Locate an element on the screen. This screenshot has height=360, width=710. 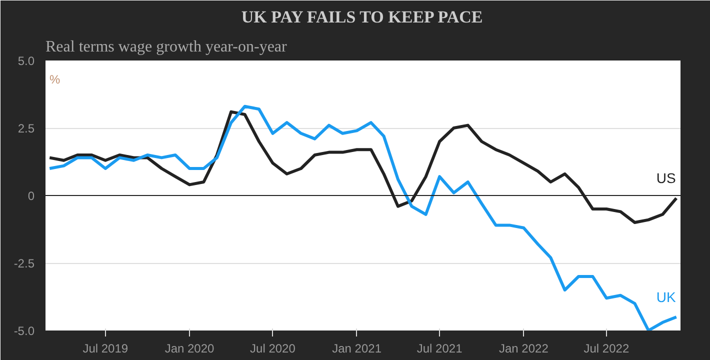
series-label: US is located at coordinates (666, 178).